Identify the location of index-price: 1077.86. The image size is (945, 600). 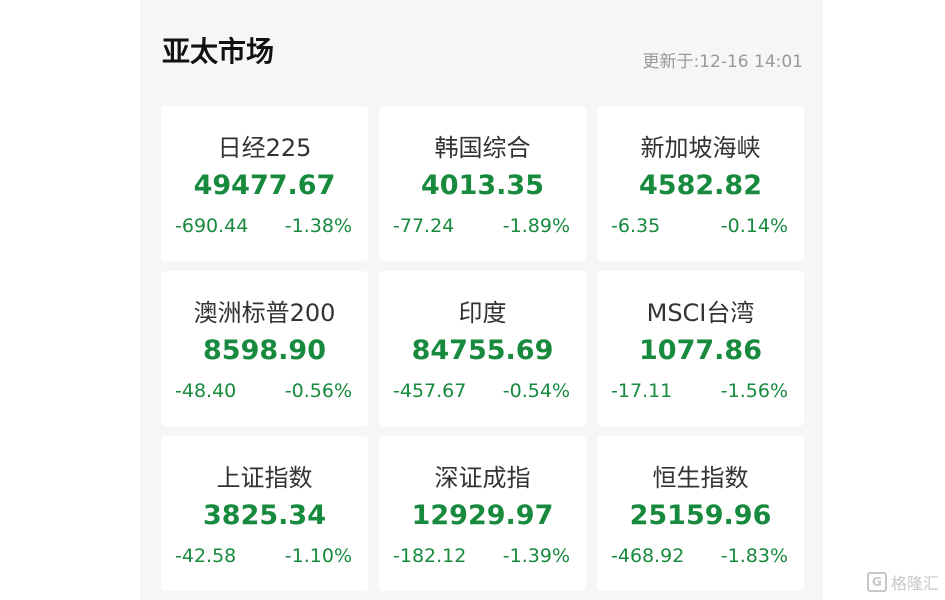
(700, 350).